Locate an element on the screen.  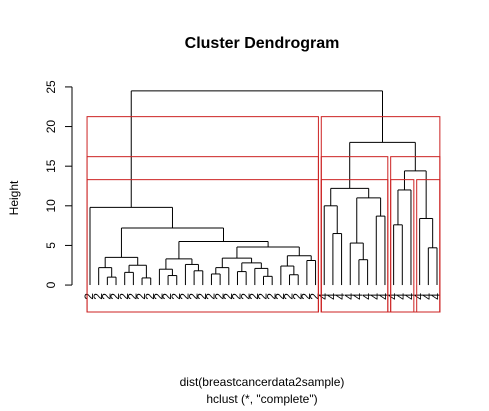
y-tick-label: 20 is located at coordinates (51, 127).